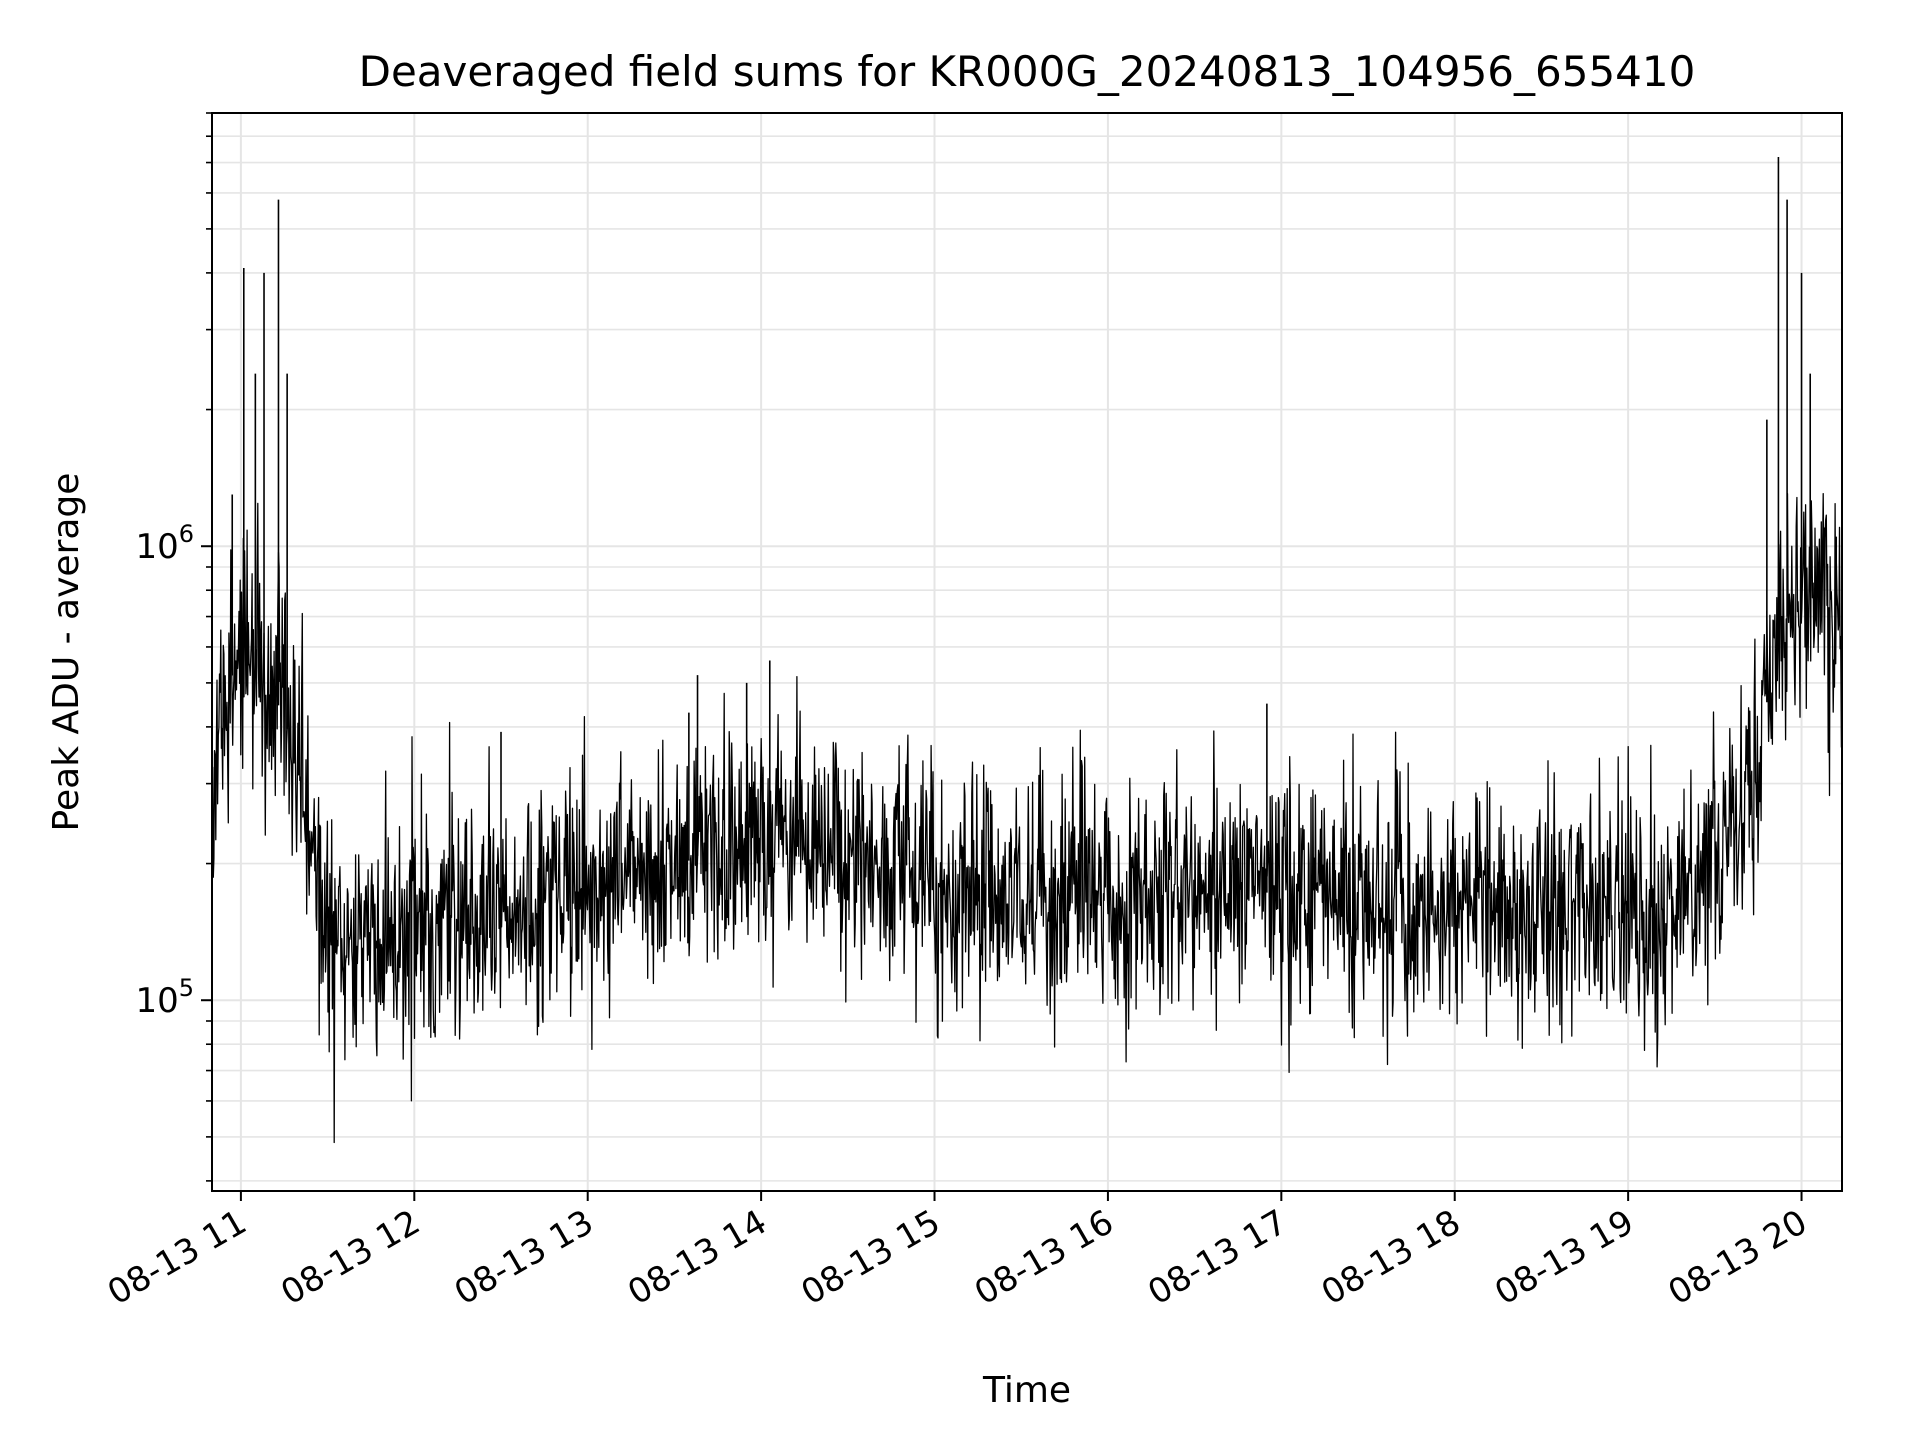 The image size is (1920, 1440). Describe the element at coordinates (66, 652) in the screenshot. I see `y-axis-label: Peak ADU - average` at that location.